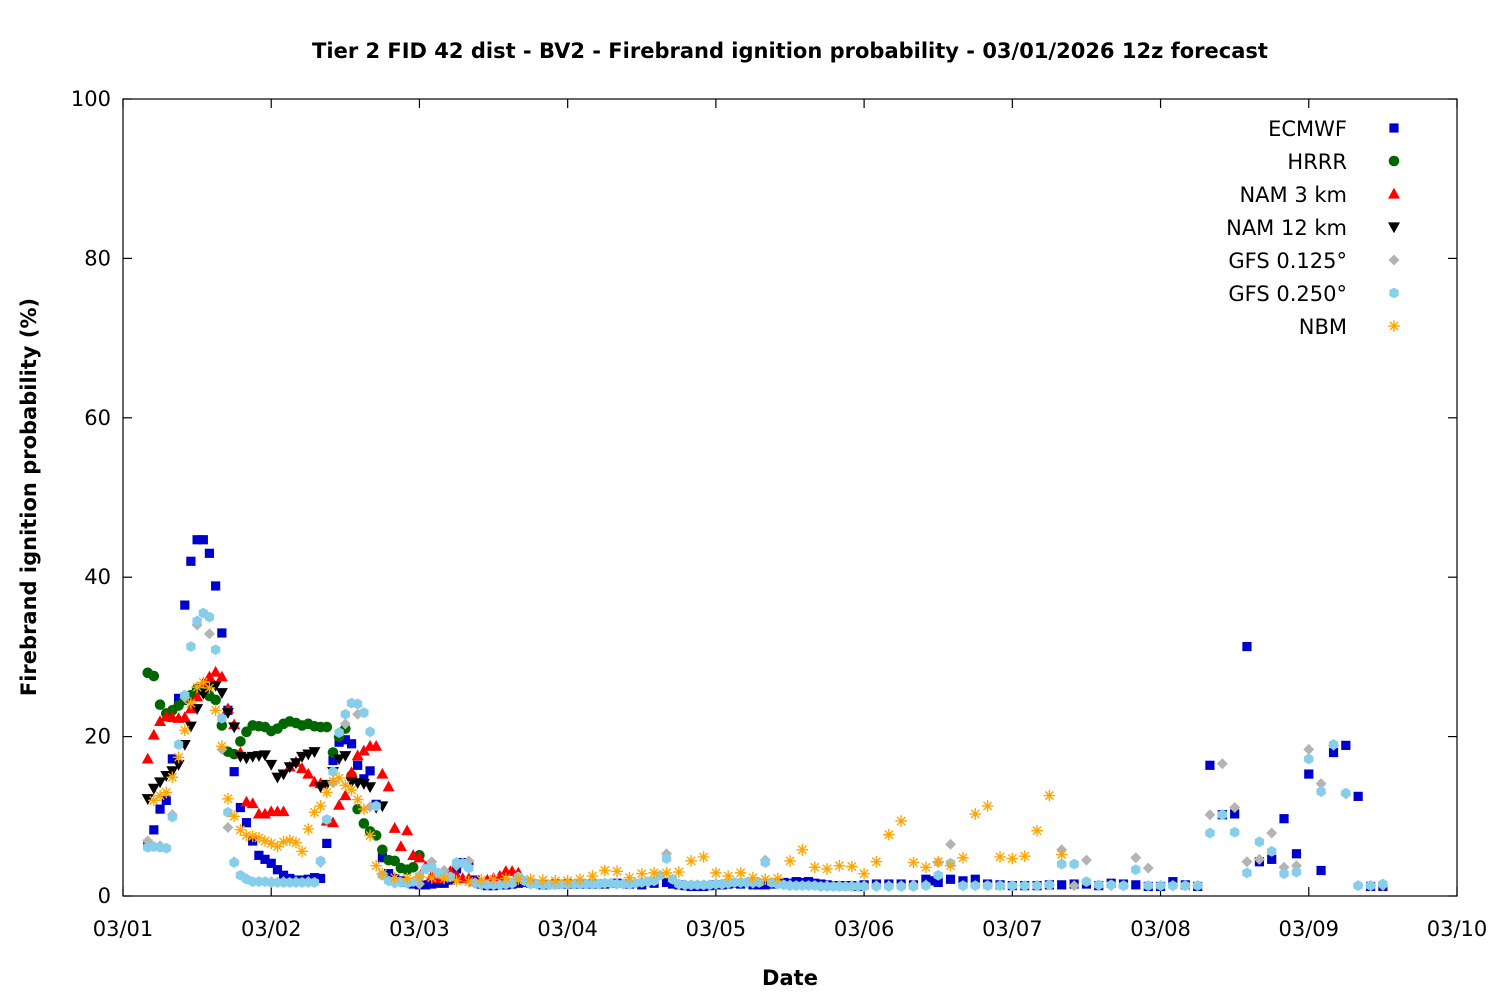 The height and width of the screenshot is (1000, 1500). Describe the element at coordinates (716, 929) in the screenshot. I see `x-tick-label: 03/05` at that location.